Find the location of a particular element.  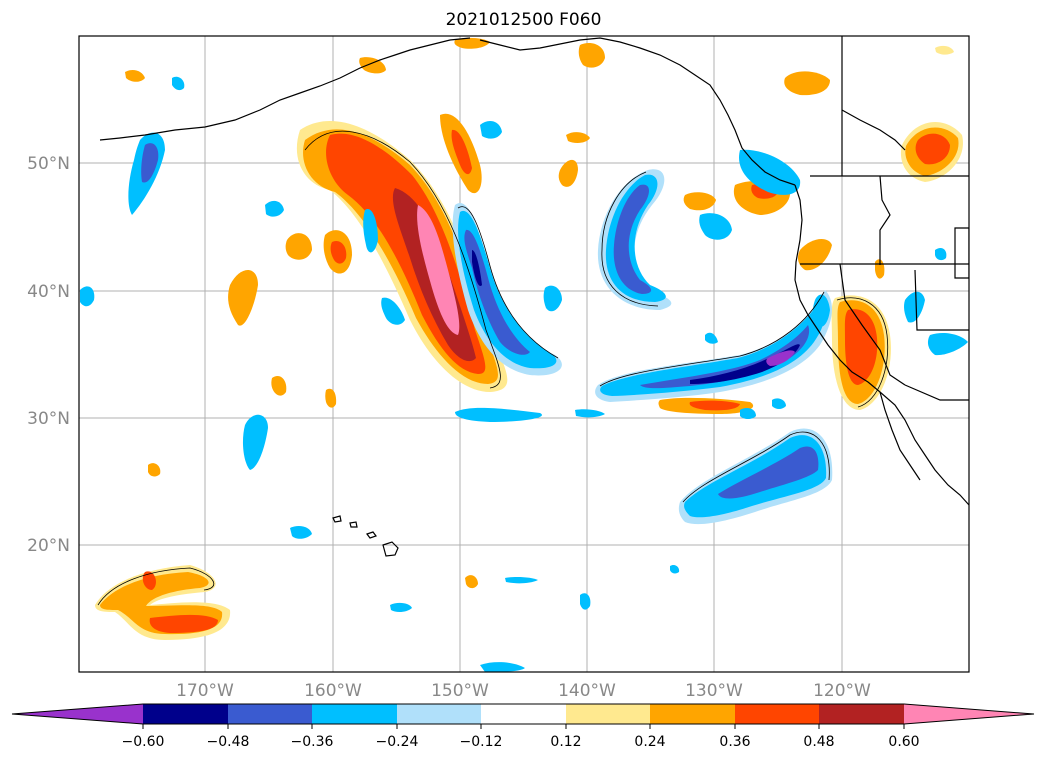

lat-label-40n: 40°N is located at coordinates (48, 292).